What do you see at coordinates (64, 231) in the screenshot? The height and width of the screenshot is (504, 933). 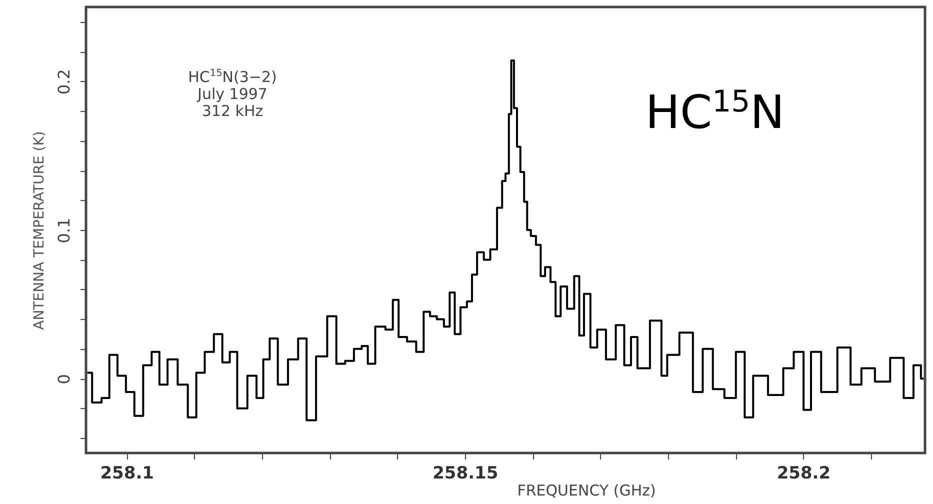 I see `y-tick-label: 0.1` at bounding box center [64, 231].